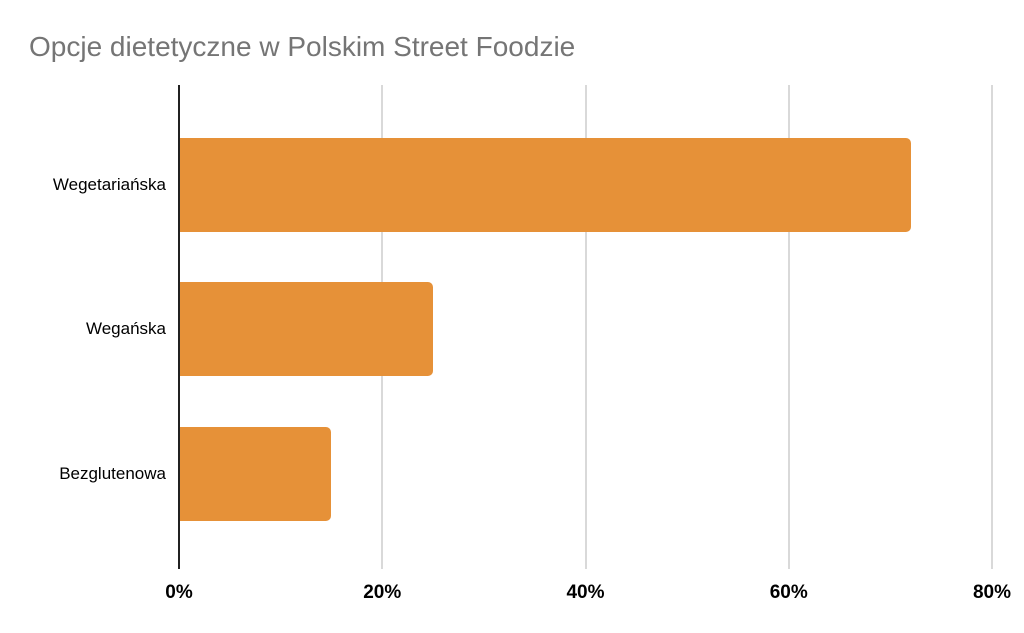  What do you see at coordinates (585, 592) in the screenshot?
I see `x-tick-label: 40%` at bounding box center [585, 592].